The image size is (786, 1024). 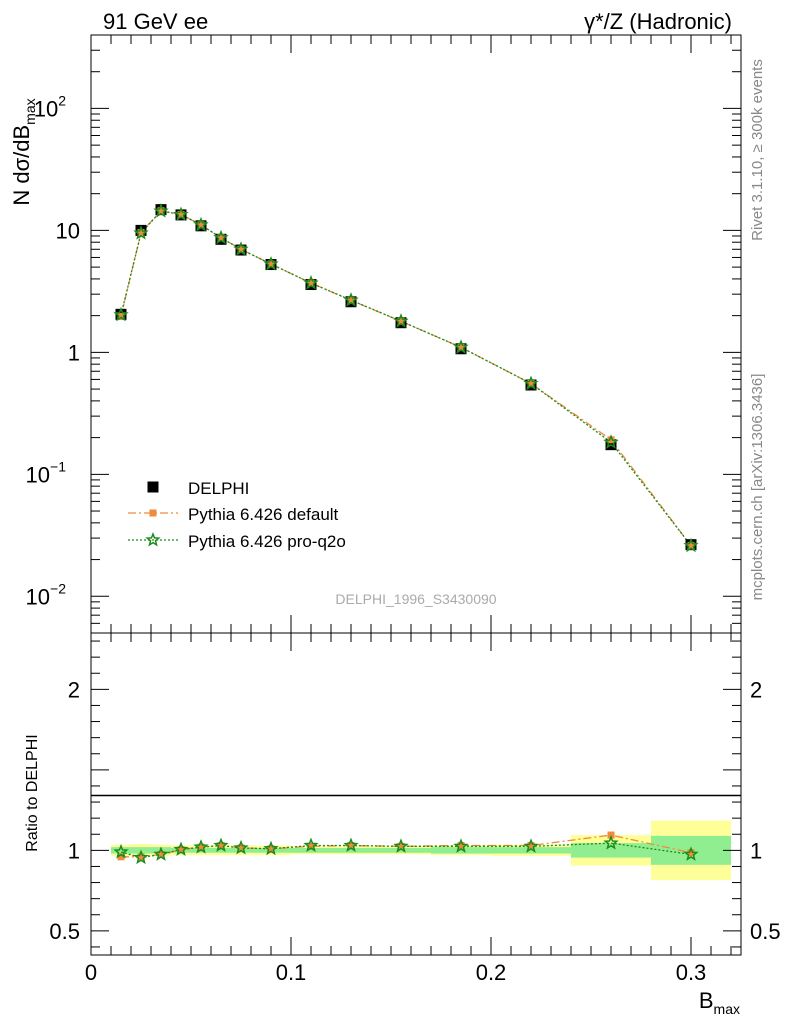 What do you see at coordinates (706, 1000) in the screenshot?
I see `x-axis-label-text: B` at bounding box center [706, 1000].